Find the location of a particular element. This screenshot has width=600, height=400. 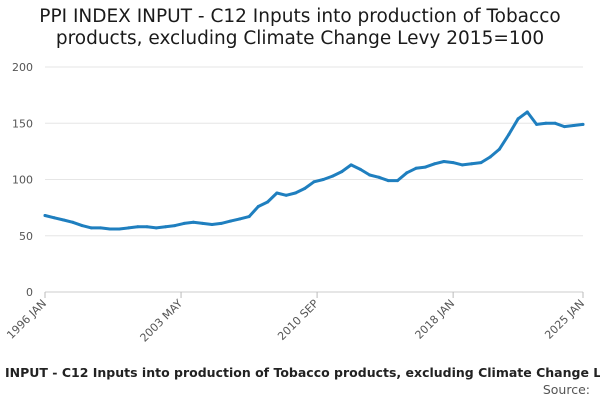

x-tick-label: 2025 JAN is located at coordinates (564, 319).